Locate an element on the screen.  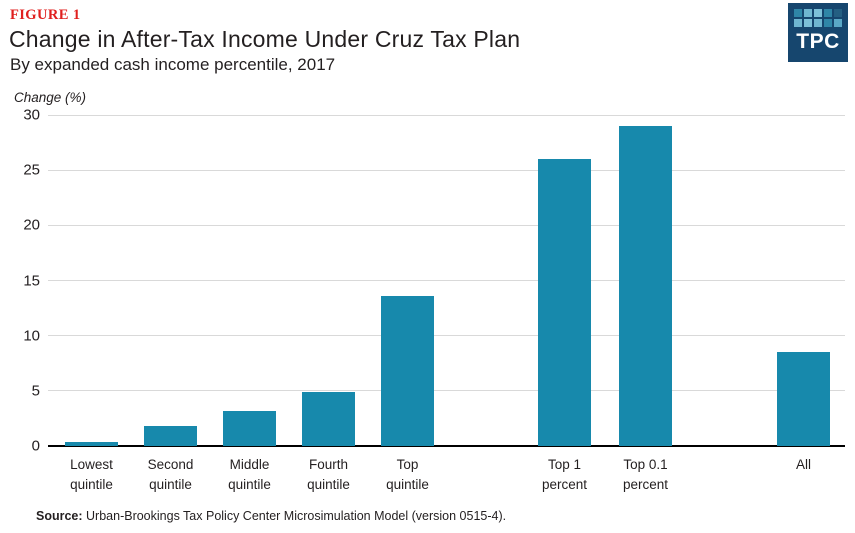
tpc-logo: TPC is located at coordinates (818, 32).